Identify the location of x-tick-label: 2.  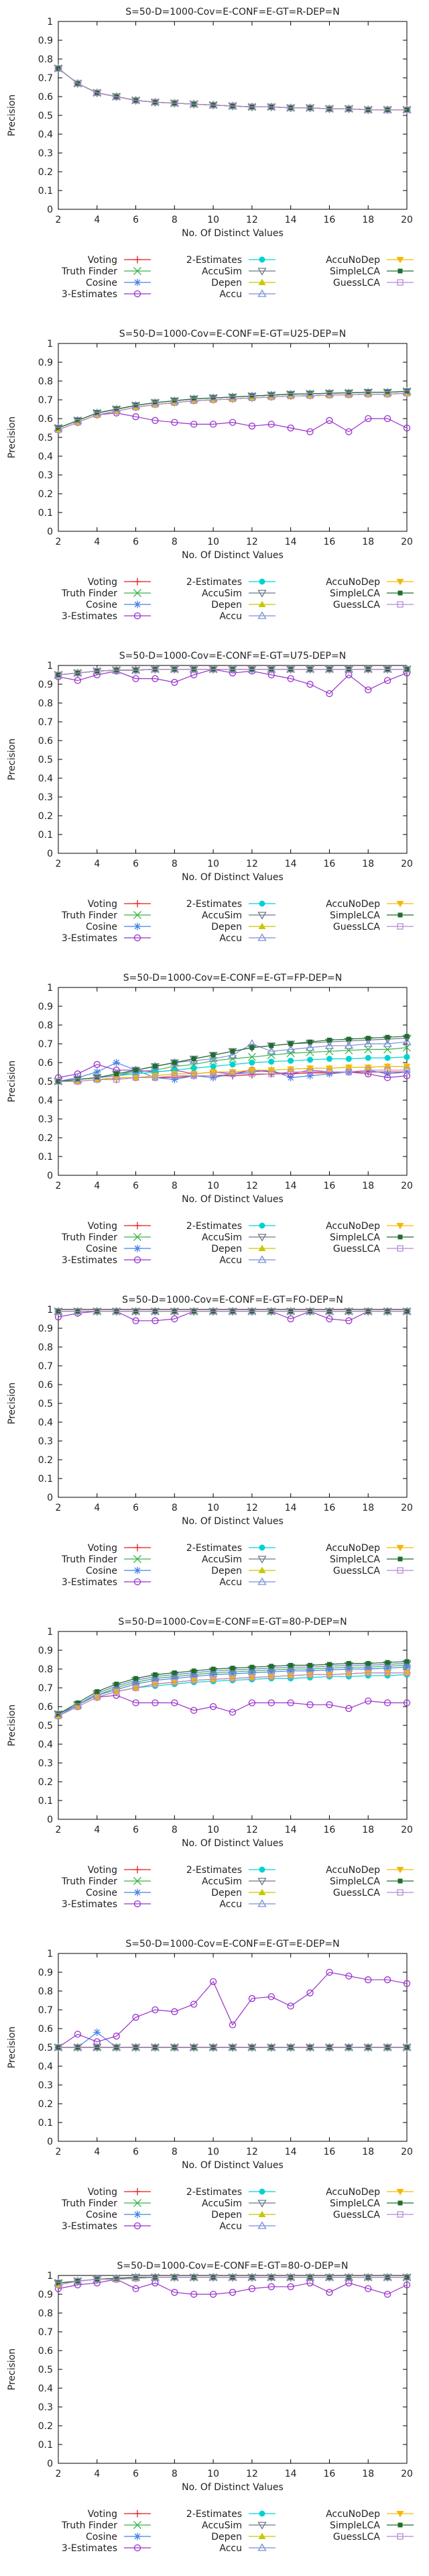
(59, 2152).